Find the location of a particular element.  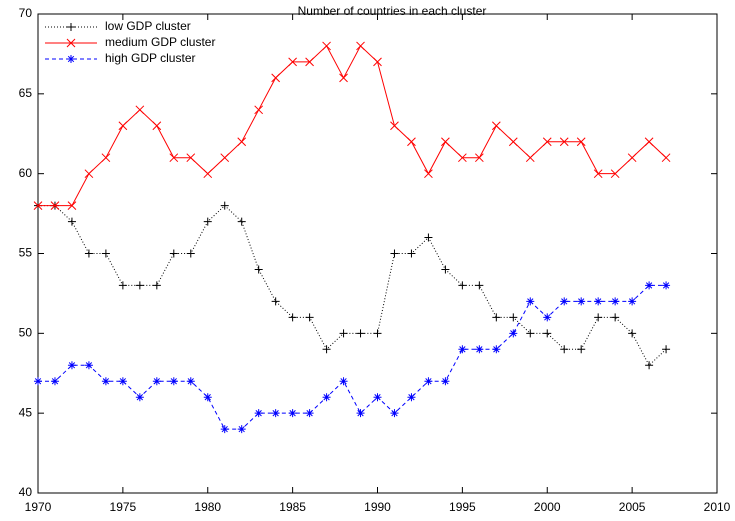

x-tick-label: 1990 is located at coordinates (377, 507).